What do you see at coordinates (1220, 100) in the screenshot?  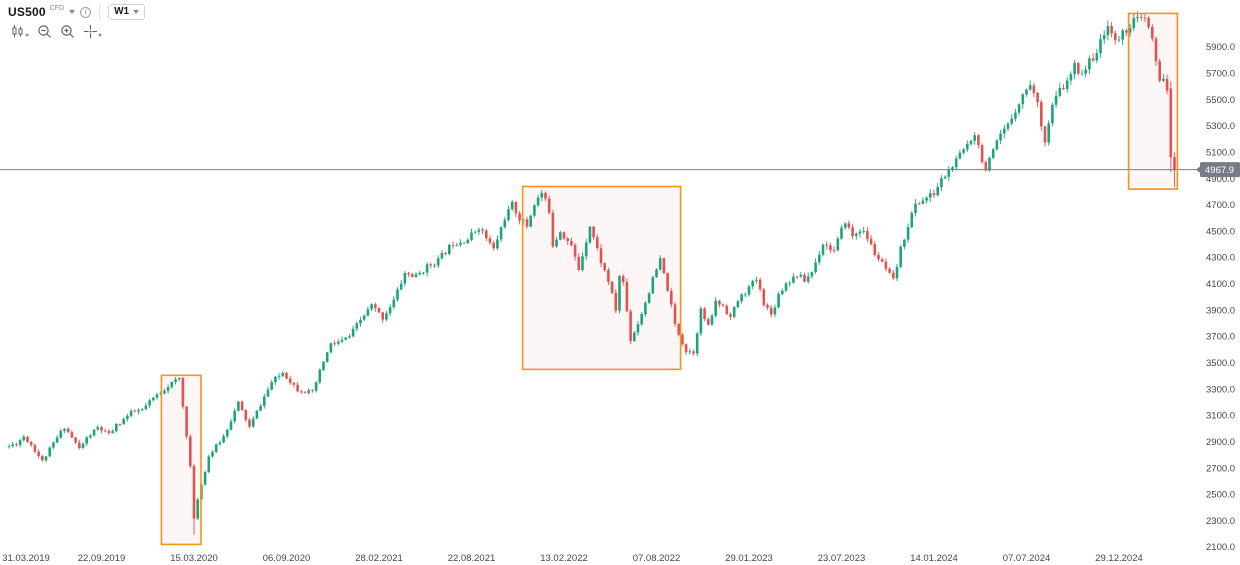 I see `price-axis-label: 5500.0` at bounding box center [1220, 100].